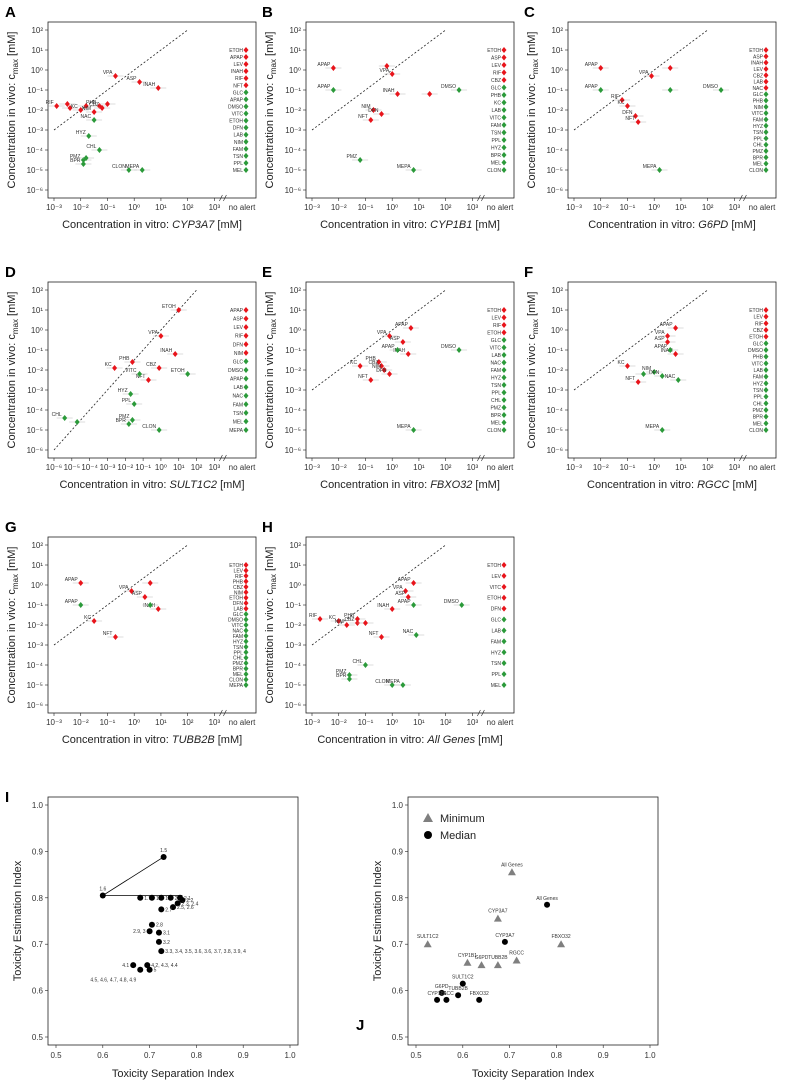 This screenshot has height=1085, width=785. Describe the element at coordinates (147, 899) in the screenshot. I see `point-label: 1.7` at that location.